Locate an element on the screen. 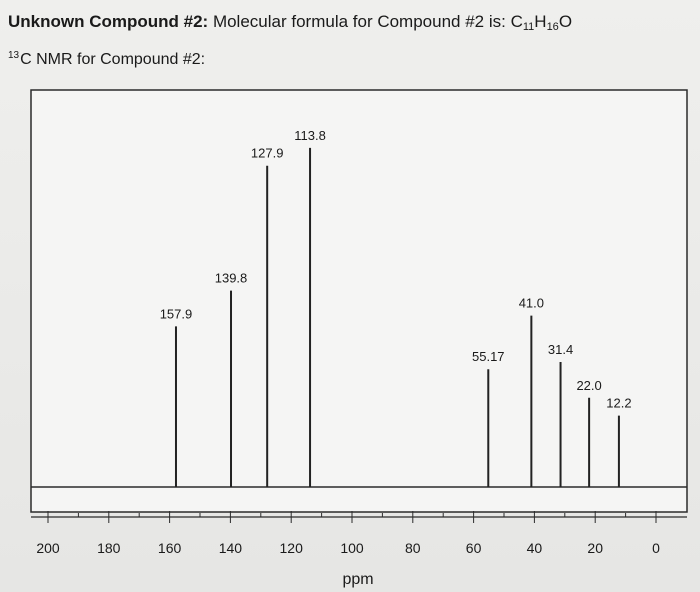  x-axis-label: ppm is located at coordinates (357, 579).